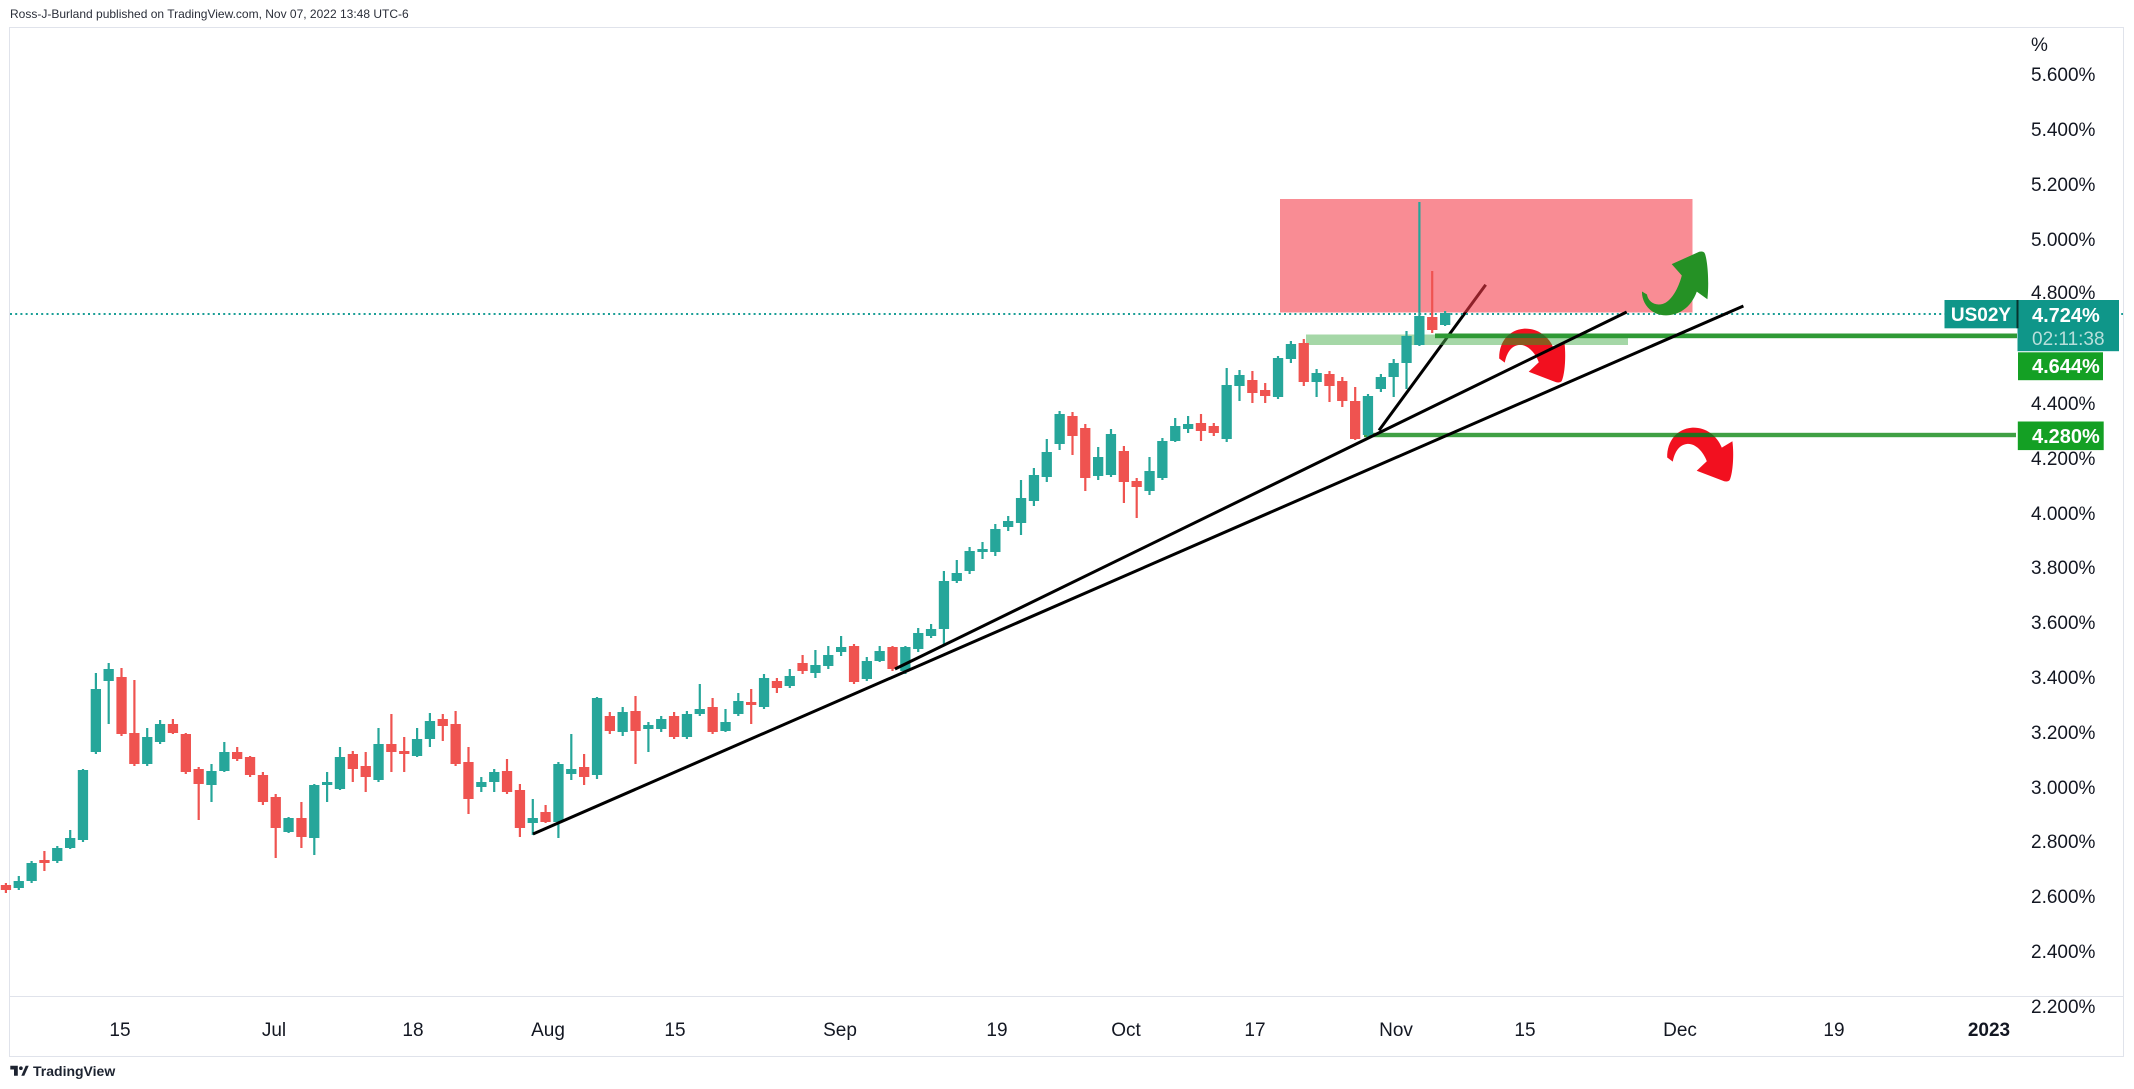  I want to click on svg-text: 4.000%, so click(2063, 514).